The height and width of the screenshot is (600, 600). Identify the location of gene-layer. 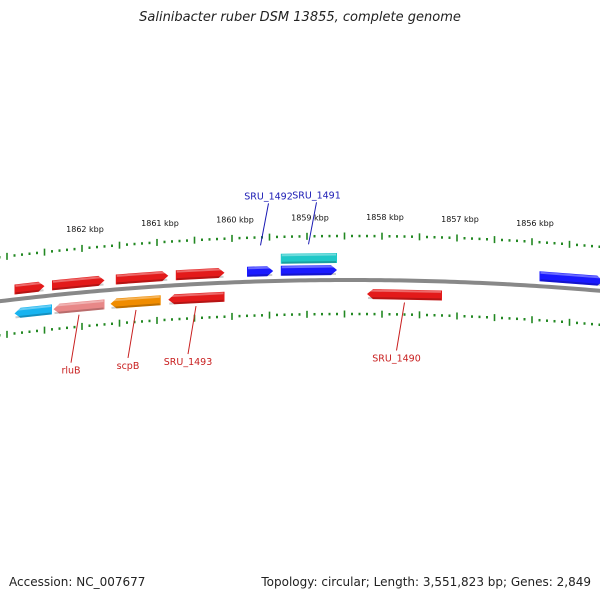
(307, 286).